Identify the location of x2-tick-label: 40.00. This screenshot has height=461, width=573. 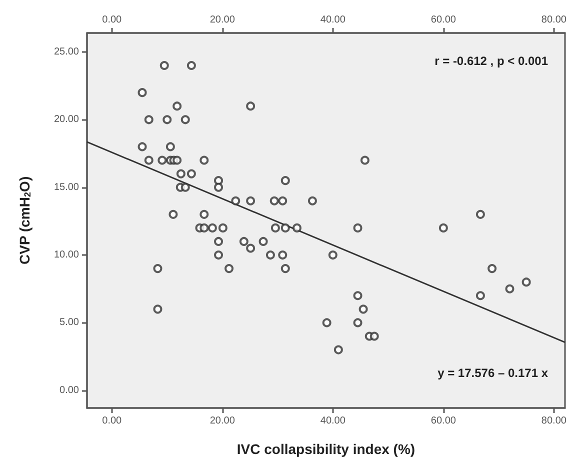
(333, 20).